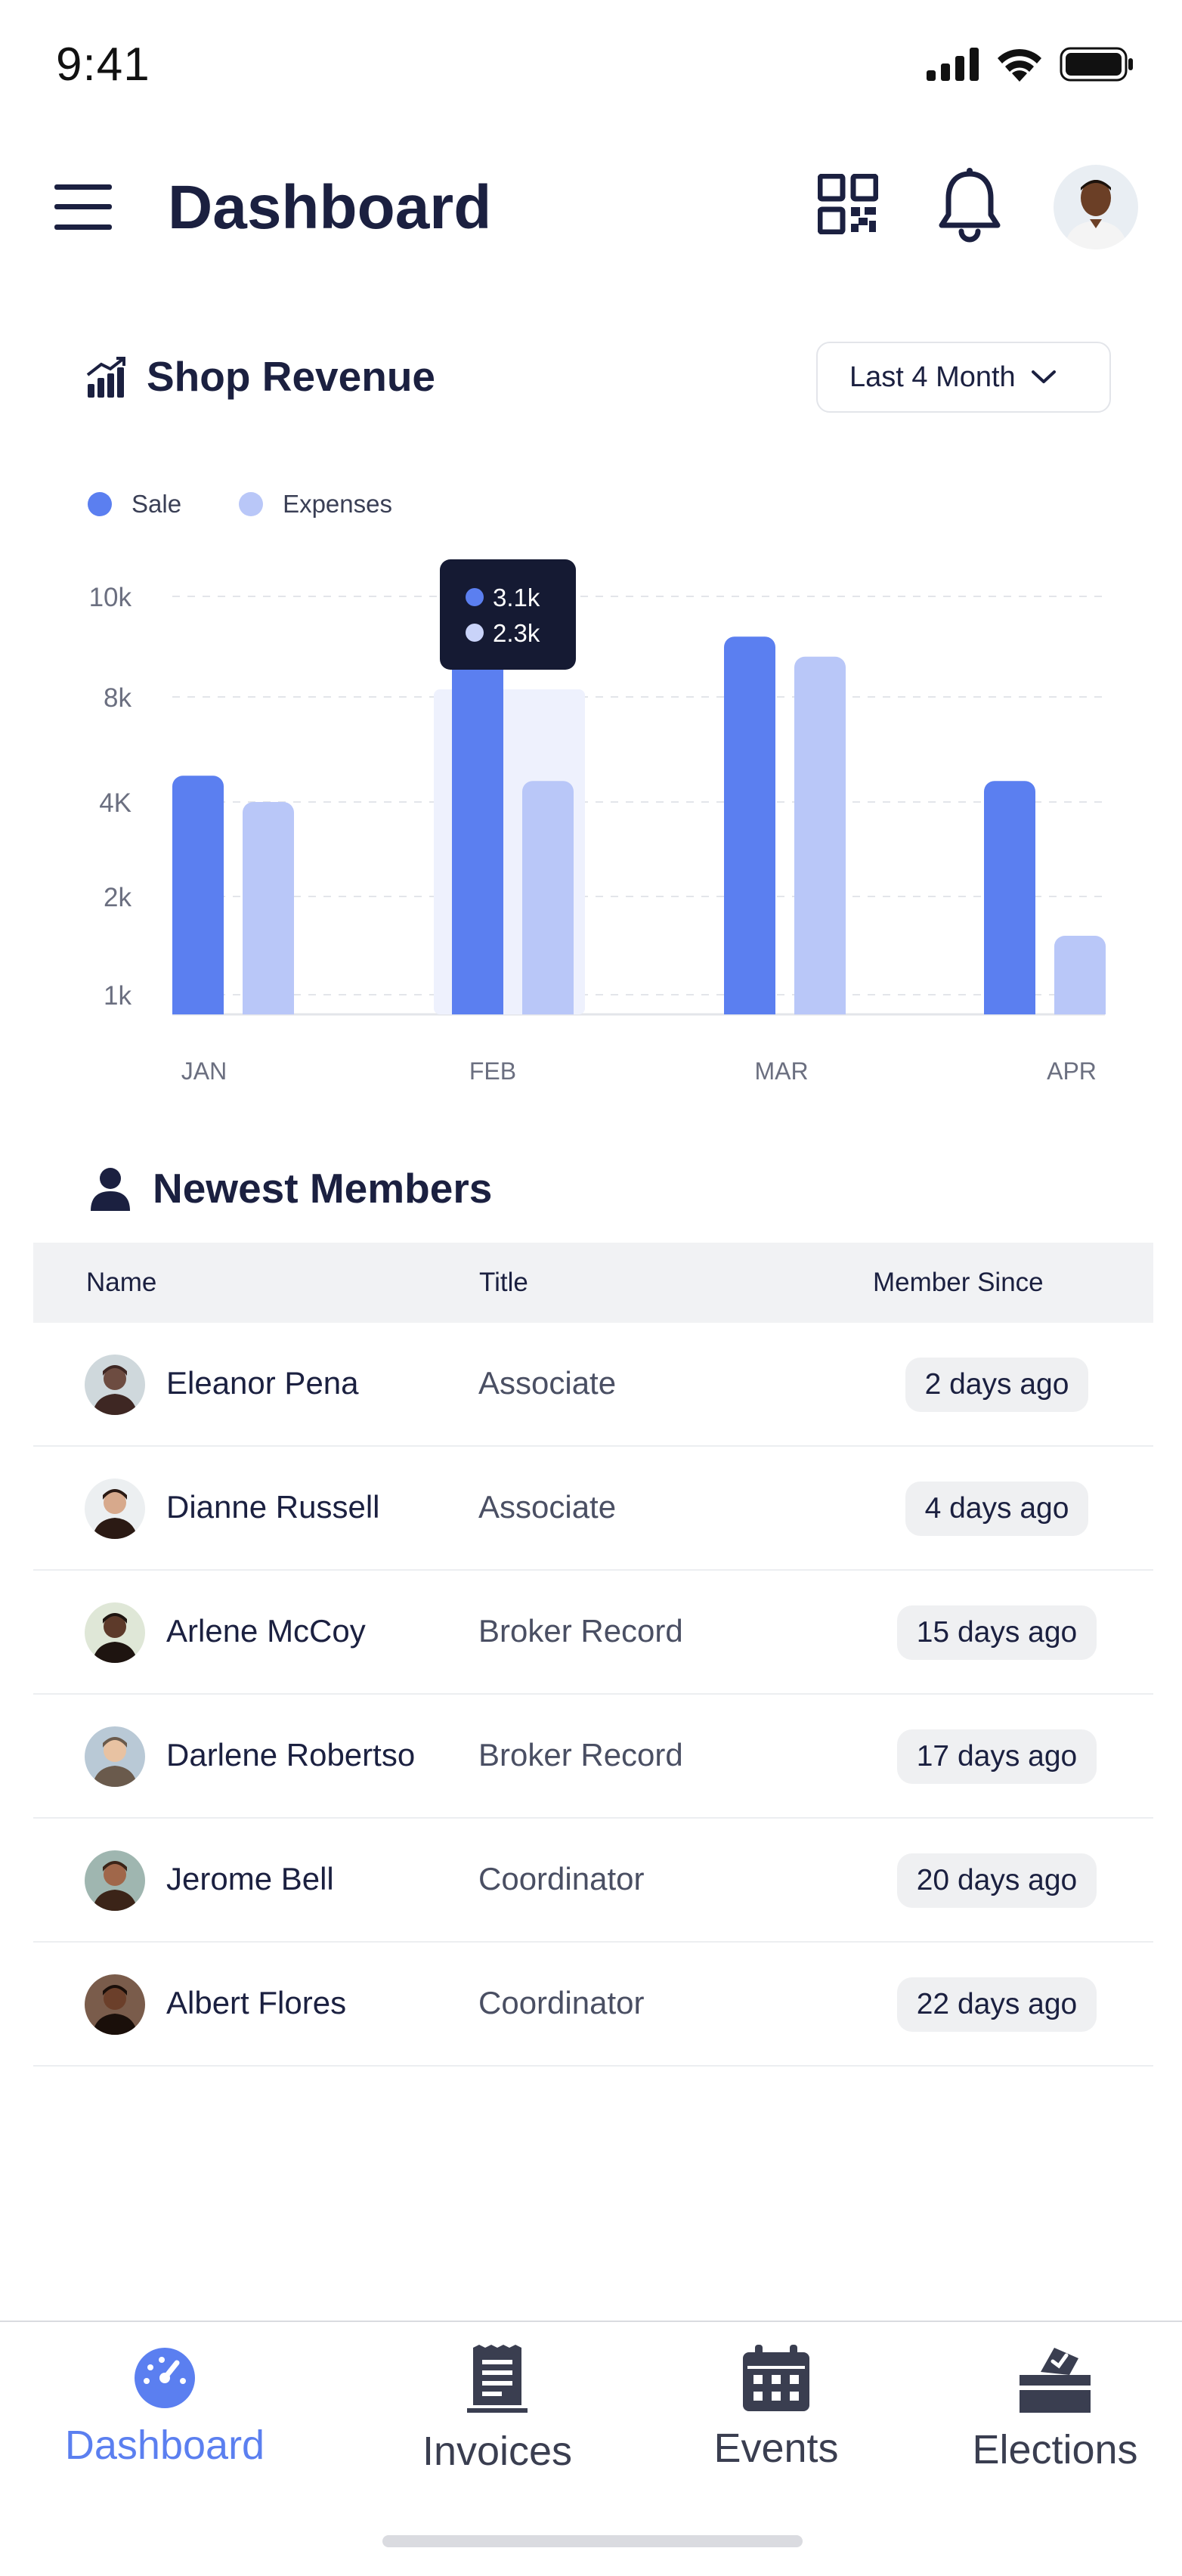  What do you see at coordinates (250, 1878) in the screenshot?
I see `member-name: Jerome Bell` at bounding box center [250, 1878].